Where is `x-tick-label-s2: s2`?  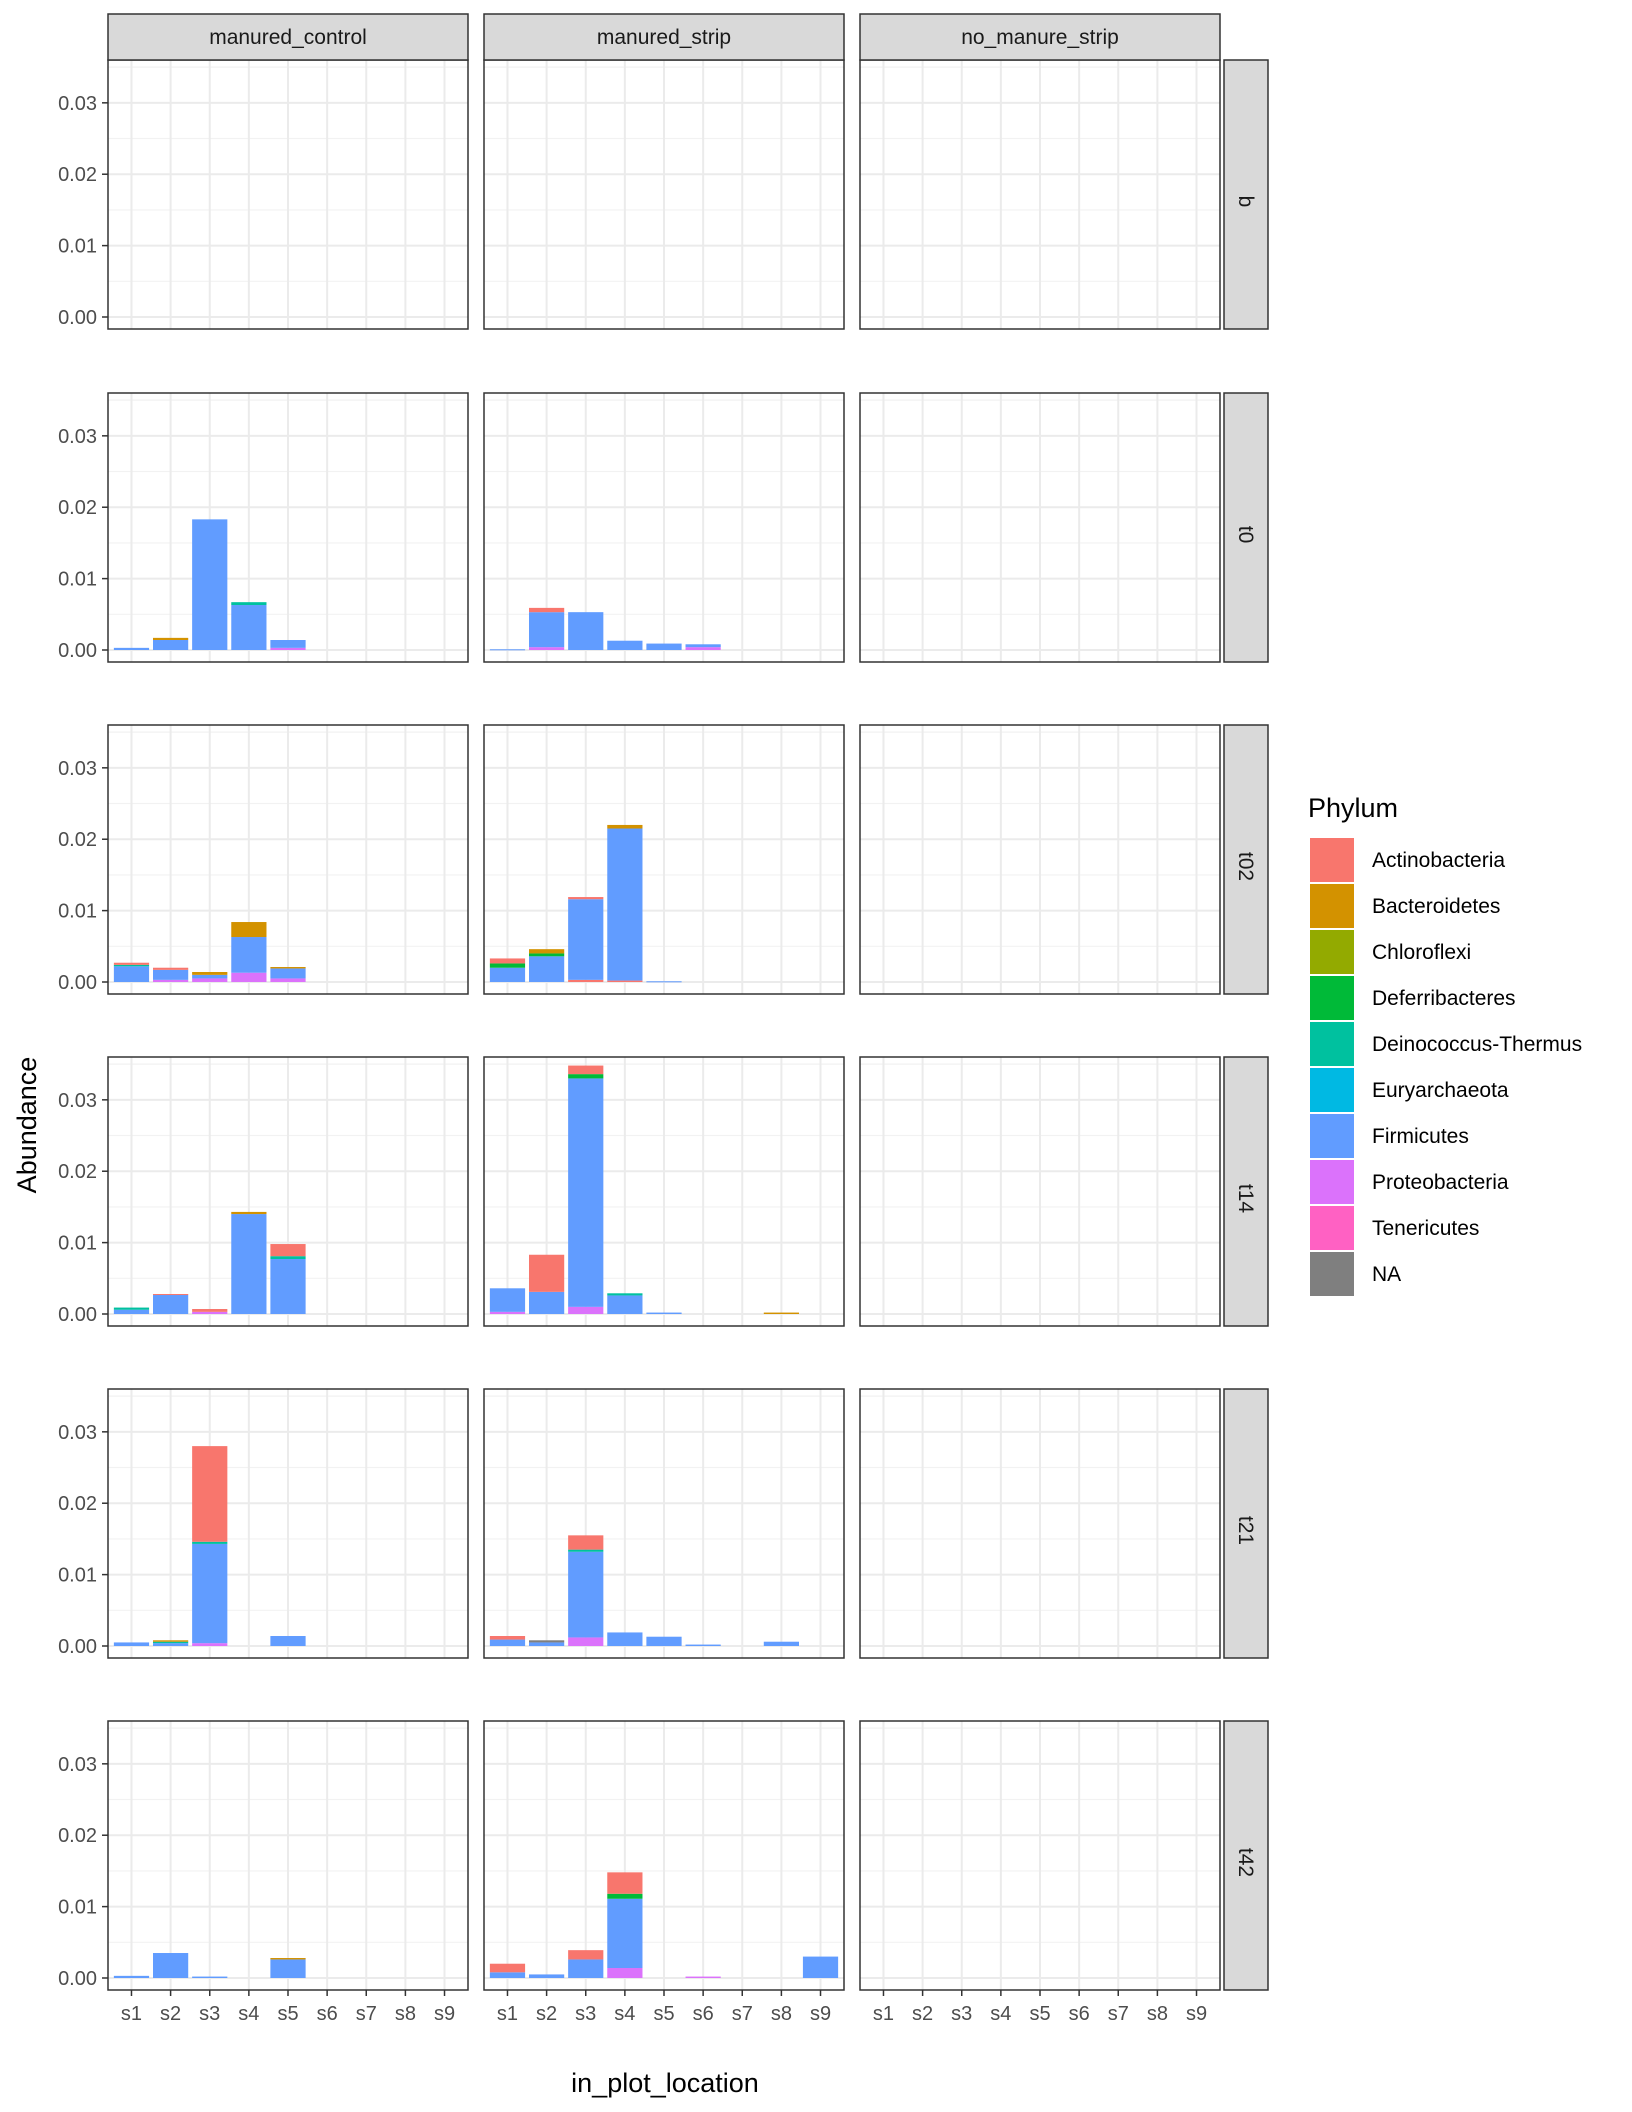 x-tick-label-s2: s2 is located at coordinates (170, 2014).